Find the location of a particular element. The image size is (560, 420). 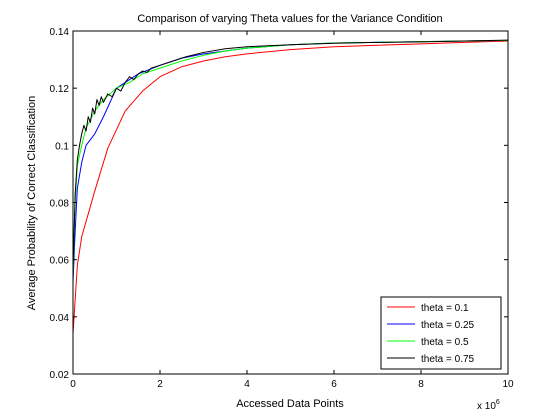

y-tick-label-3: 0.08 is located at coordinates (60, 204).